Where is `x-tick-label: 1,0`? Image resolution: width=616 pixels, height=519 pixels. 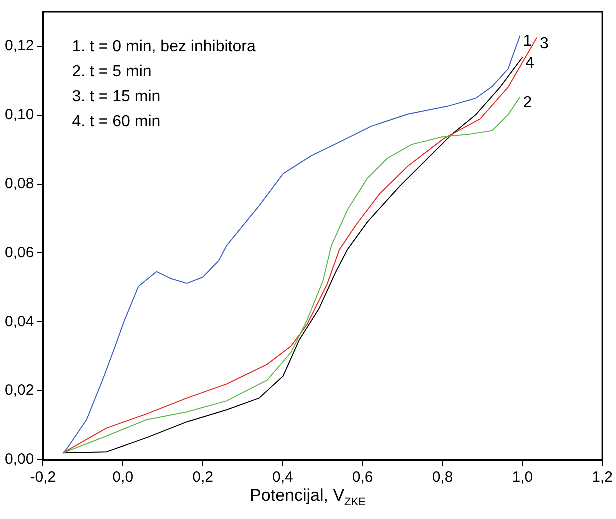 x-tick-label: 1,0 is located at coordinates (523, 477).